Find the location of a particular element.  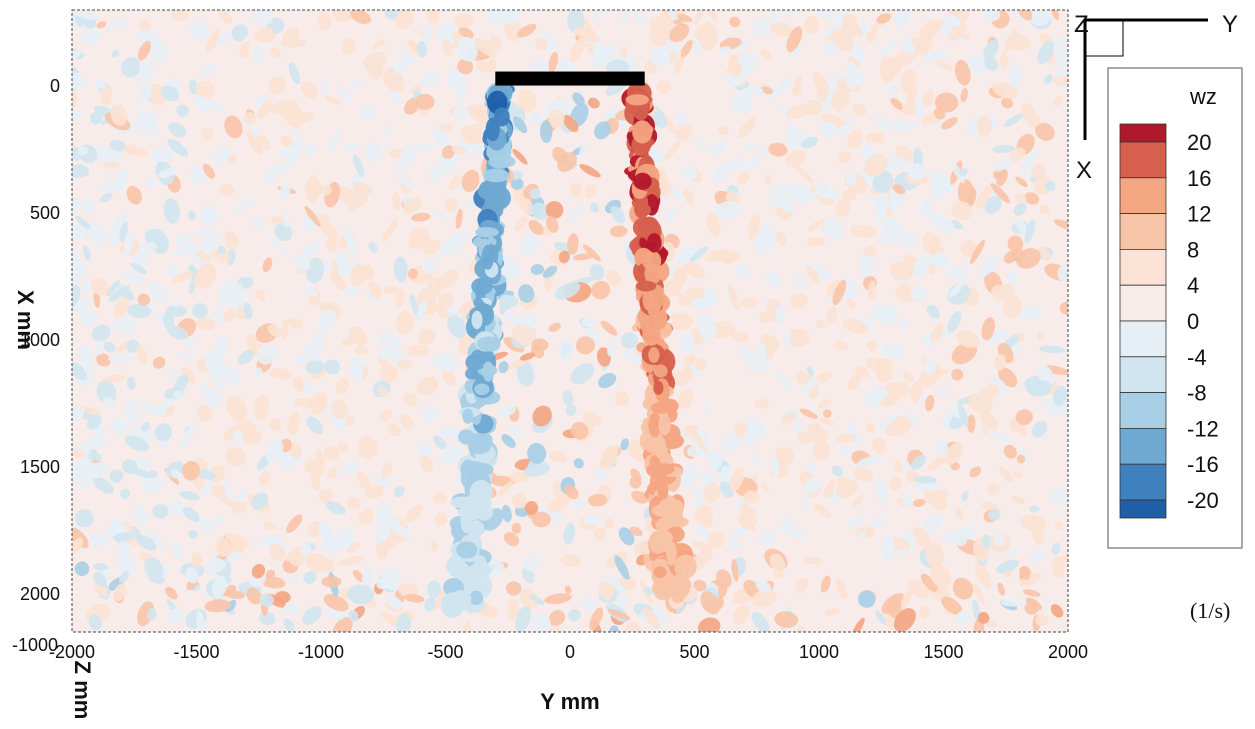

y-axis-label: X mm is located at coordinates (25, 320).